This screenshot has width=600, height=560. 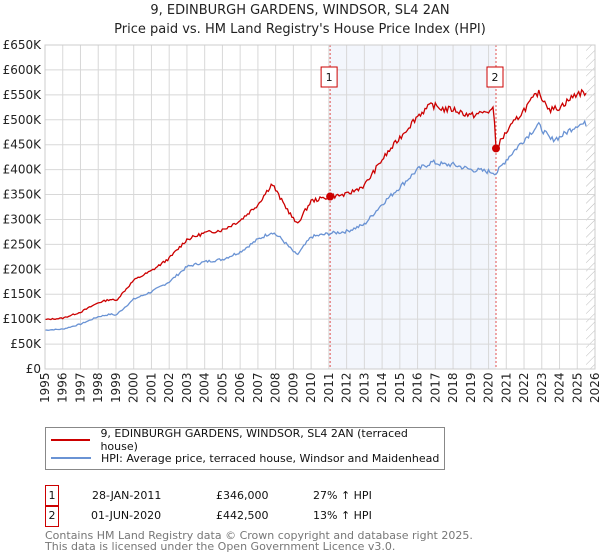 I want to click on y-tick-label: £650K, so click(x=23, y=45).